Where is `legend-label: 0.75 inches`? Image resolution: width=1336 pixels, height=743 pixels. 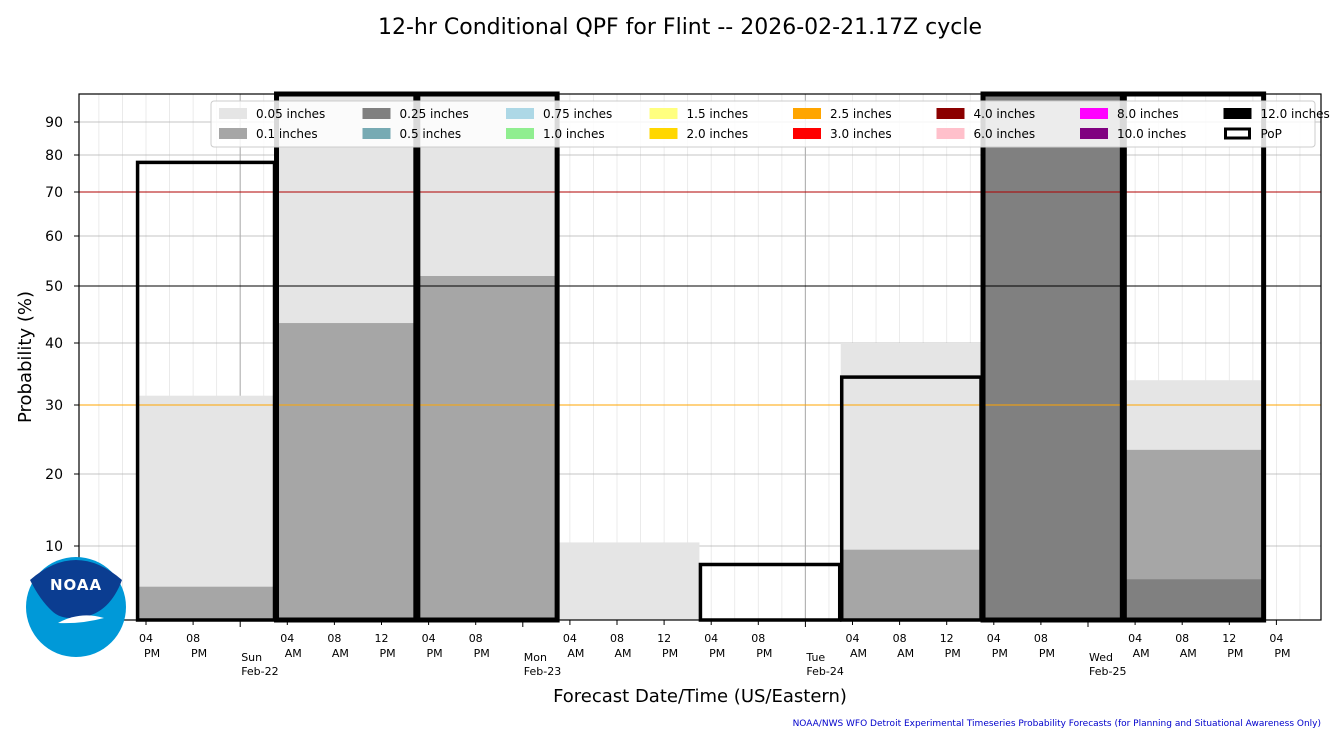 legend-label: 0.75 inches is located at coordinates (577, 114).